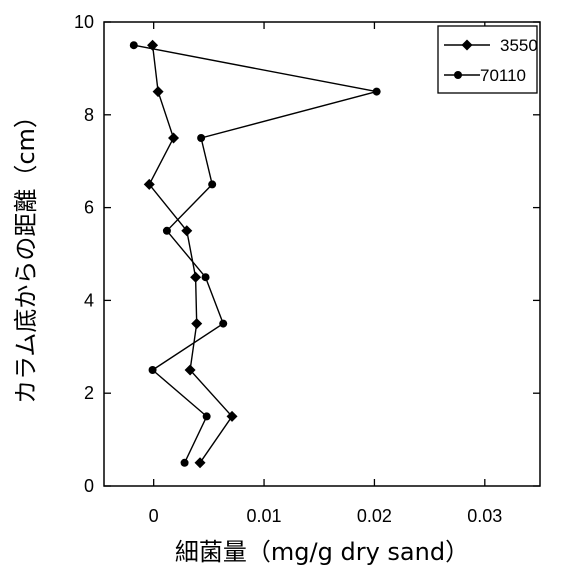 The width and height of the screenshot is (568, 570). What do you see at coordinates (26, 254) in the screenshot?
I see `y-axis-title: カラム底からの距離（cm）` at bounding box center [26, 254].